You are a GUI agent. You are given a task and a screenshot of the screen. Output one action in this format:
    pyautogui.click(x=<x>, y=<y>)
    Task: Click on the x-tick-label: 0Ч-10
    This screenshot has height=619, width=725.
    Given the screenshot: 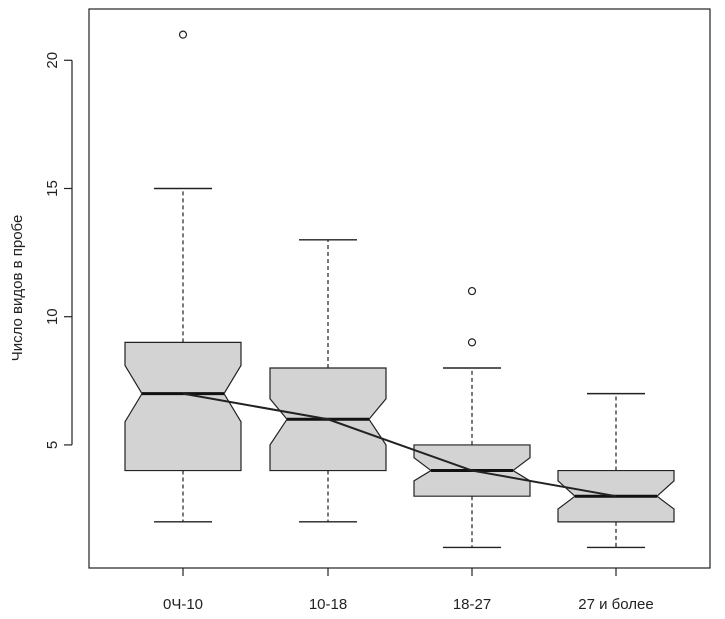 What is the action you would take?
    pyautogui.click(x=183, y=604)
    